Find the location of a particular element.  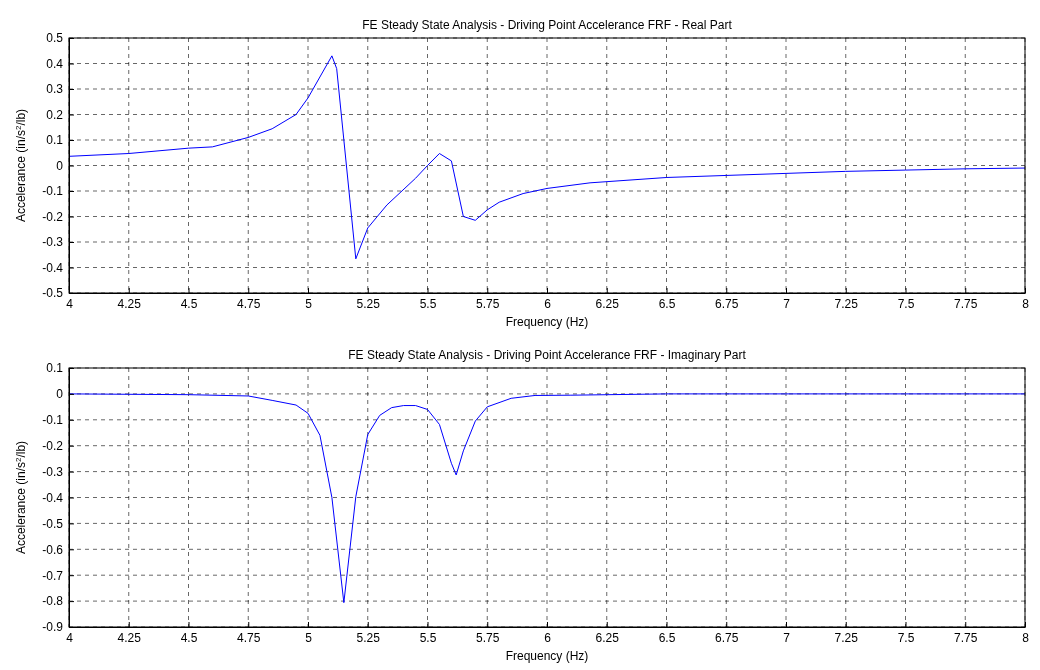

y-tick-label: 0.2 is located at coordinates (55, 114).